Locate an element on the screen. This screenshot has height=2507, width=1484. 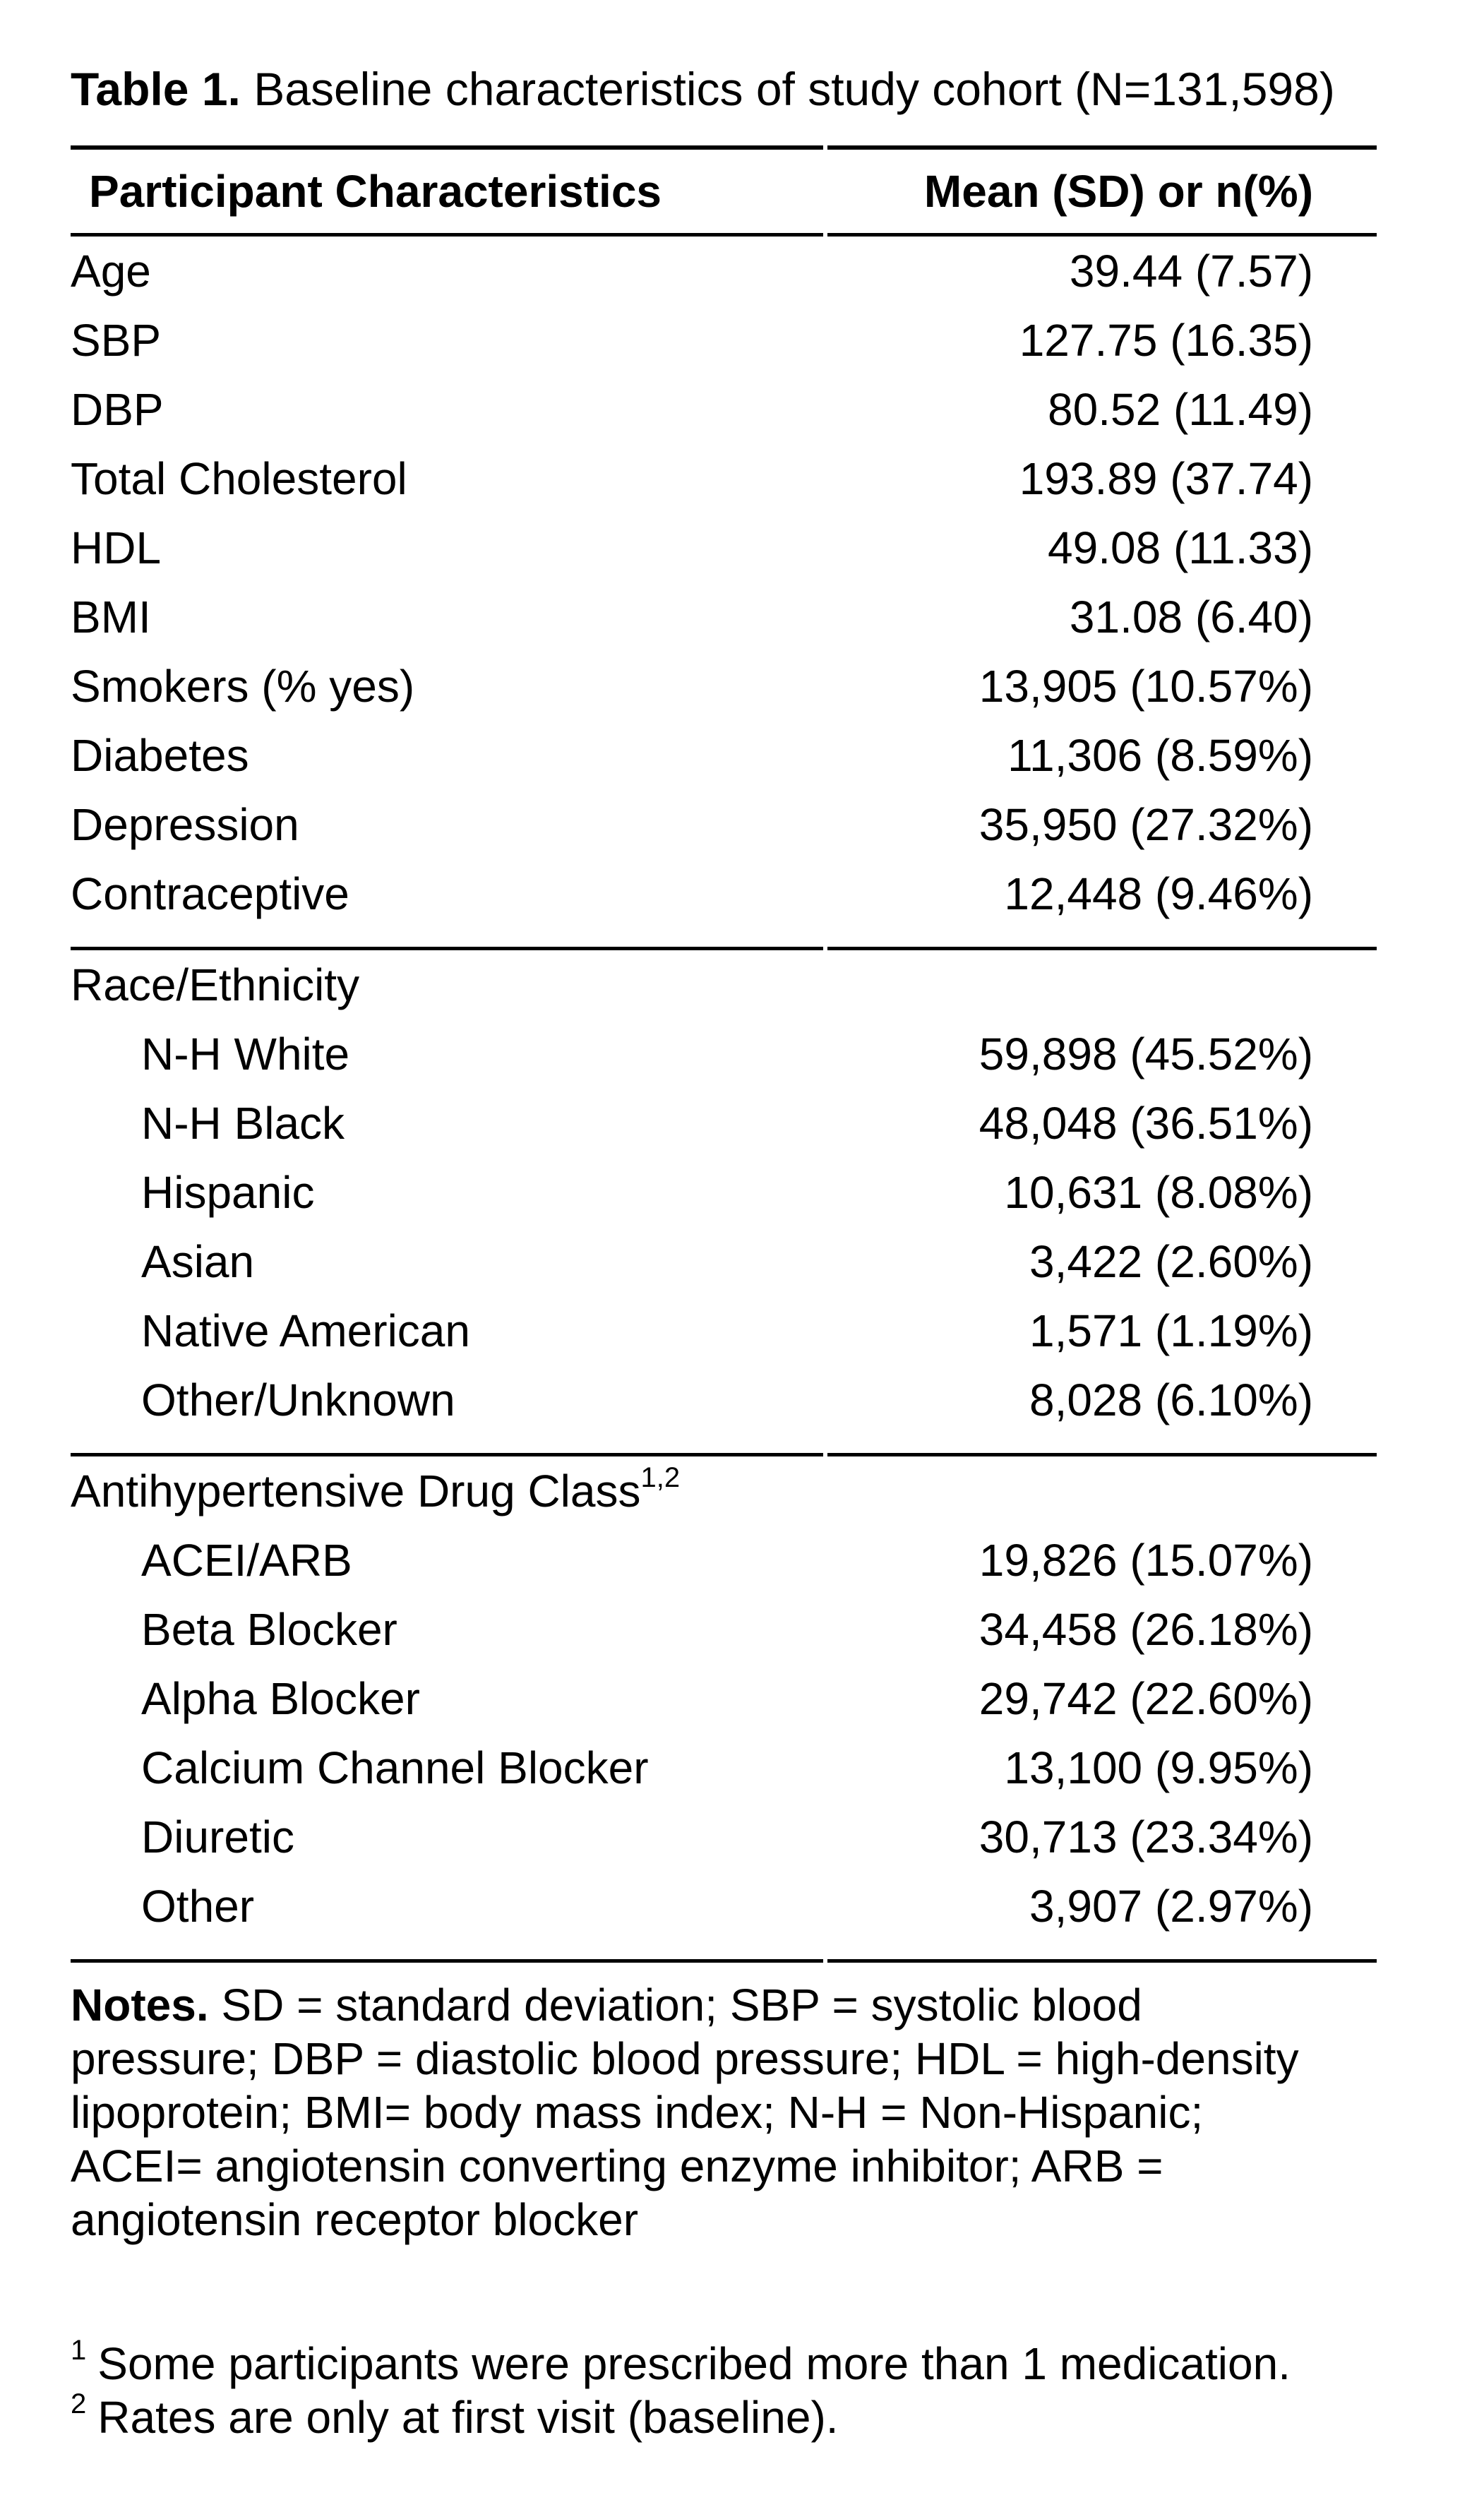
row-label: Diabetes is located at coordinates (160, 755).